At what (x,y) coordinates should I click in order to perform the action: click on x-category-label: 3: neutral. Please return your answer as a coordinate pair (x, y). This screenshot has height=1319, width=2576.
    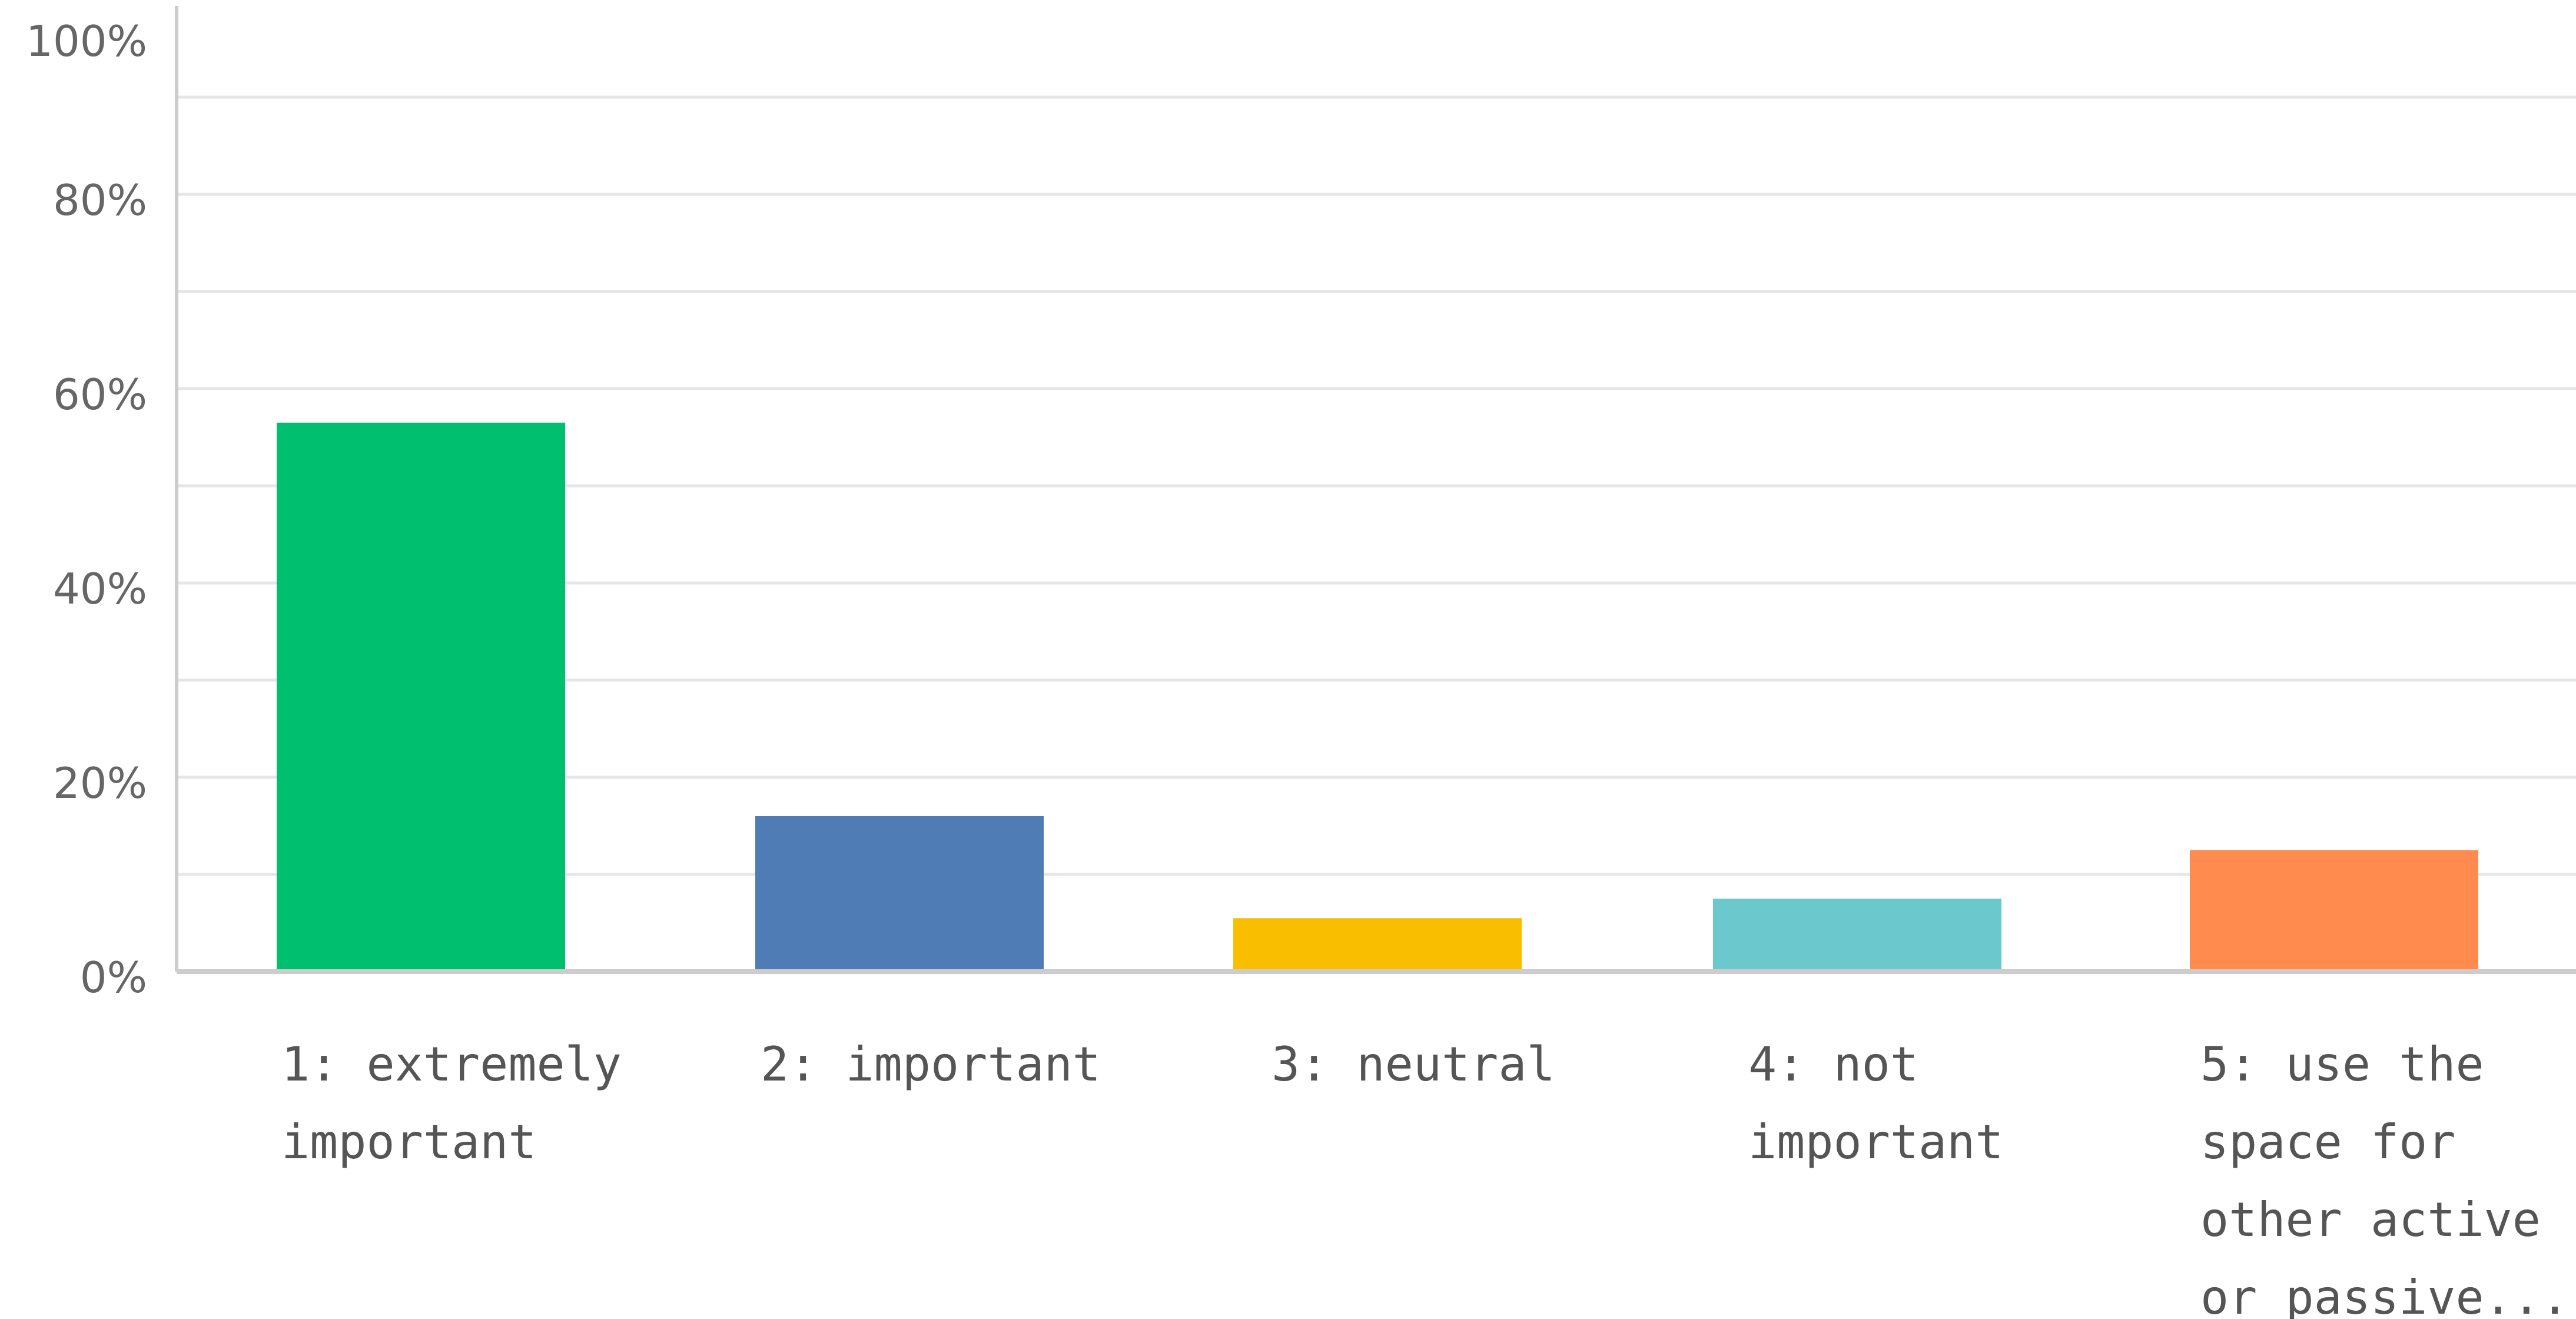
    Looking at the image, I should click on (1413, 1064).